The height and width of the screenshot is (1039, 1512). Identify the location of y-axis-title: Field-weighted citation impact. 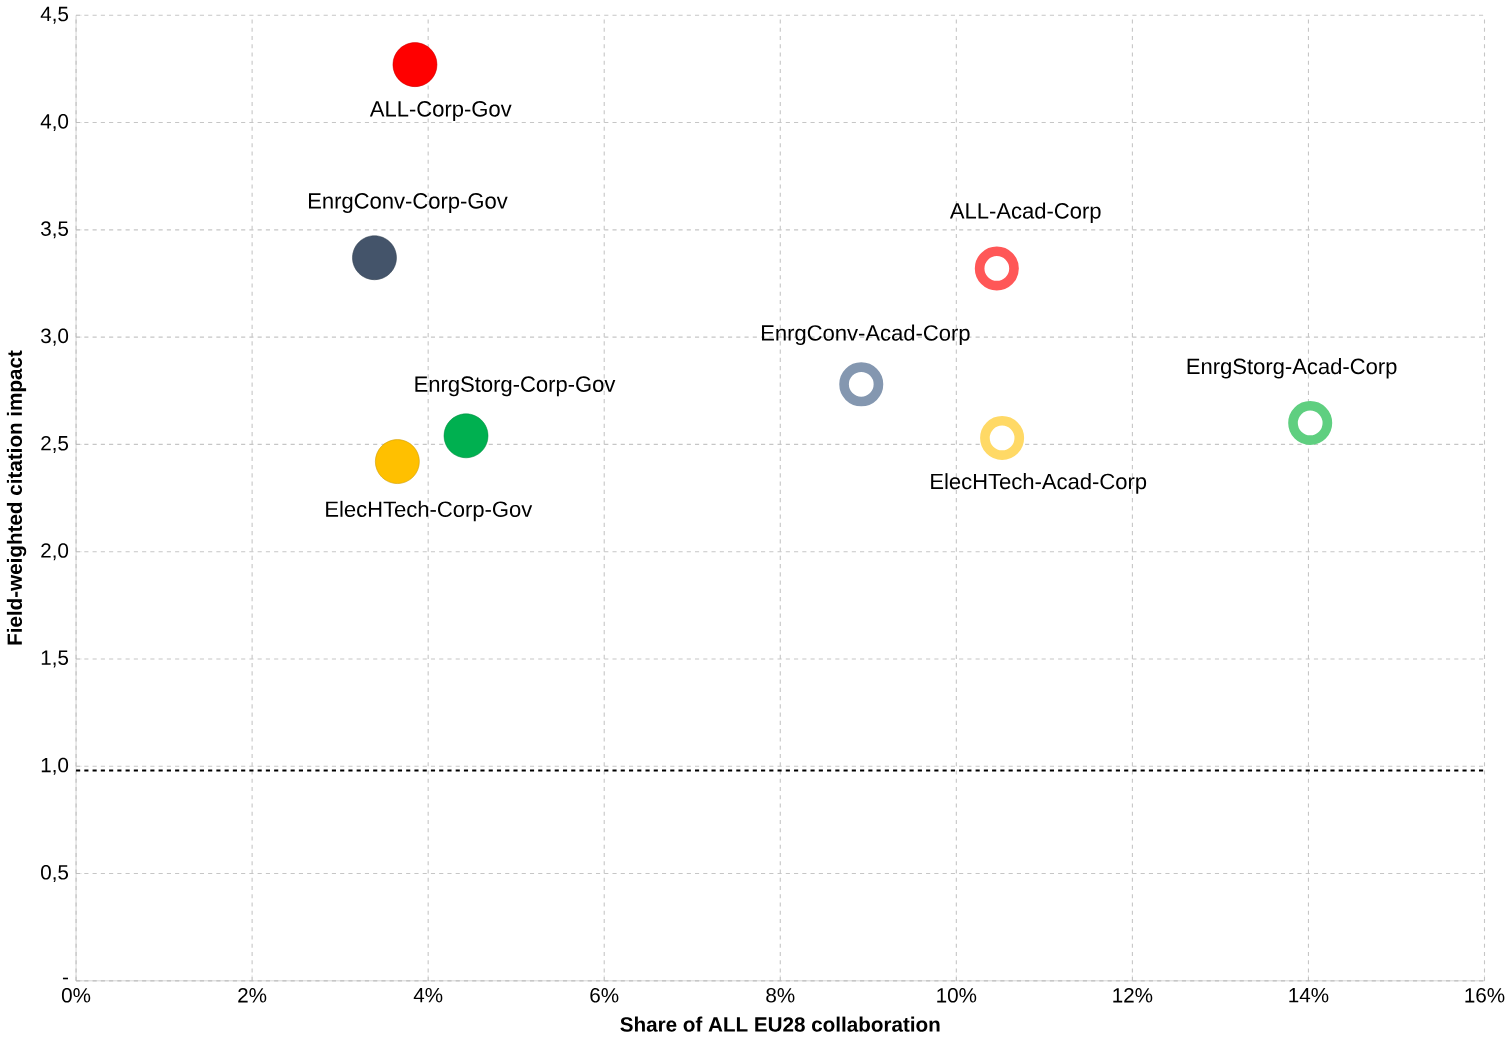
(16, 497).